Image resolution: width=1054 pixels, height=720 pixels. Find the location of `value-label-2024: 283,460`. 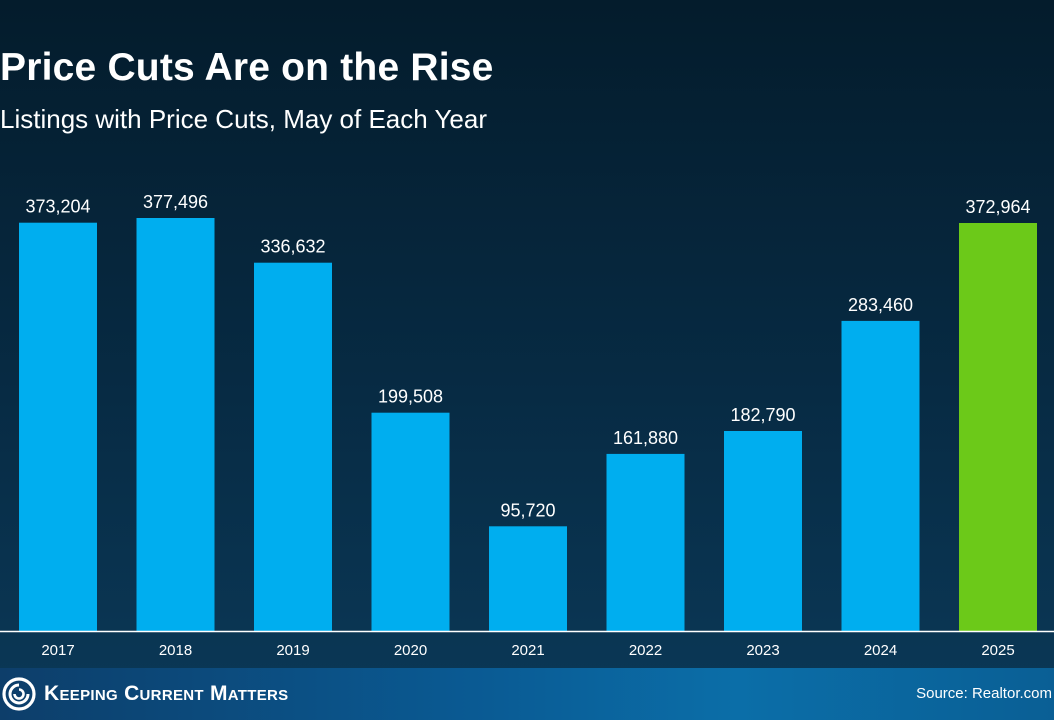

value-label-2024: 283,460 is located at coordinates (880, 305).